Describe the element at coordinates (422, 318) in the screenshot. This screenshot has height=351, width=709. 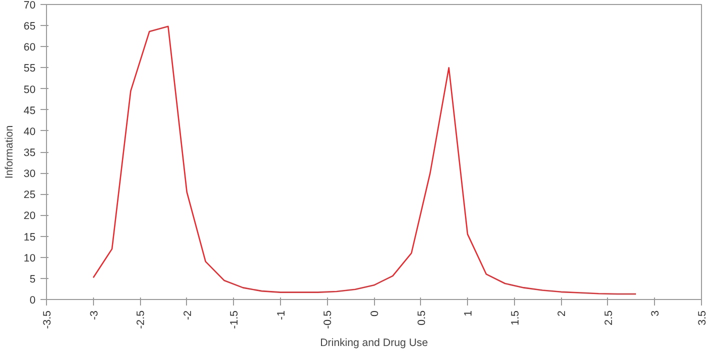
I see `x-tick-label: 0.5` at that location.